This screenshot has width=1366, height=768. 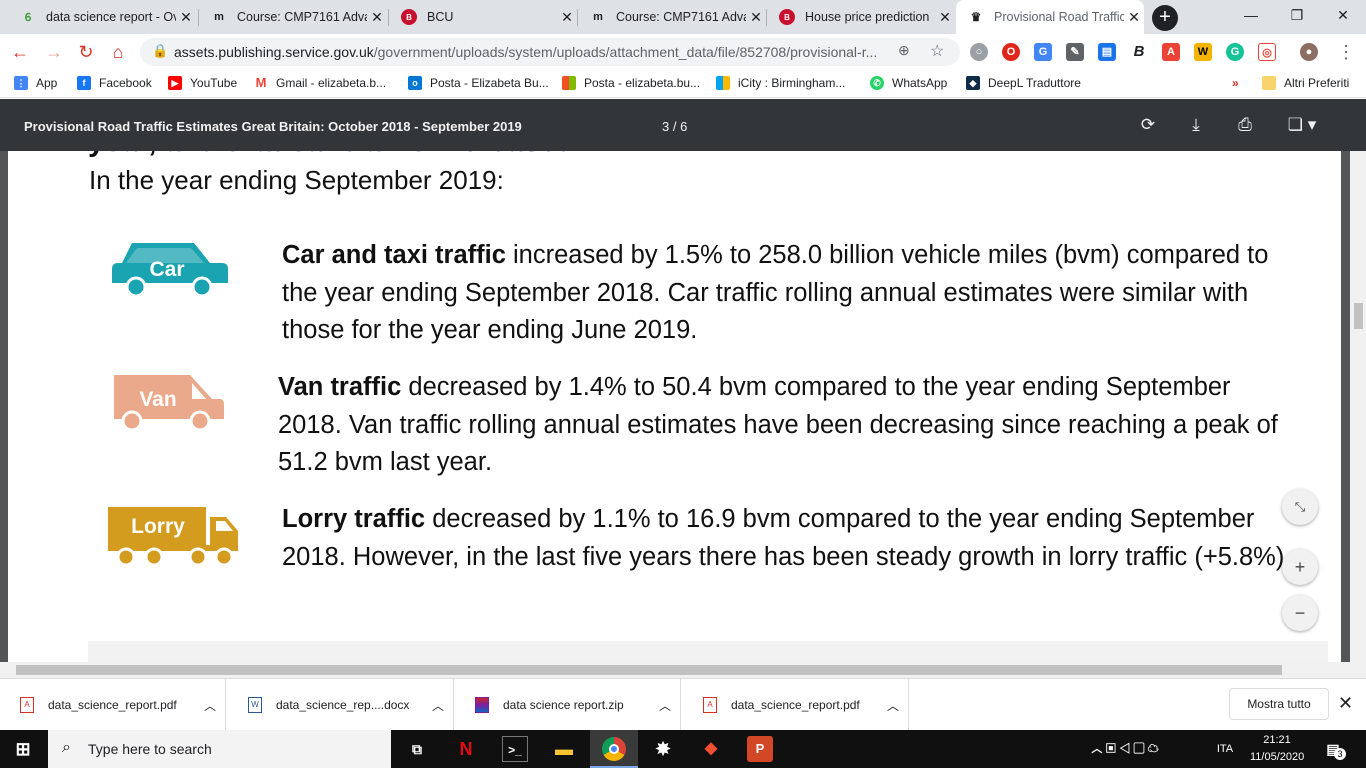 I want to click on close-window-button: ✕, so click(x=1343, y=15).